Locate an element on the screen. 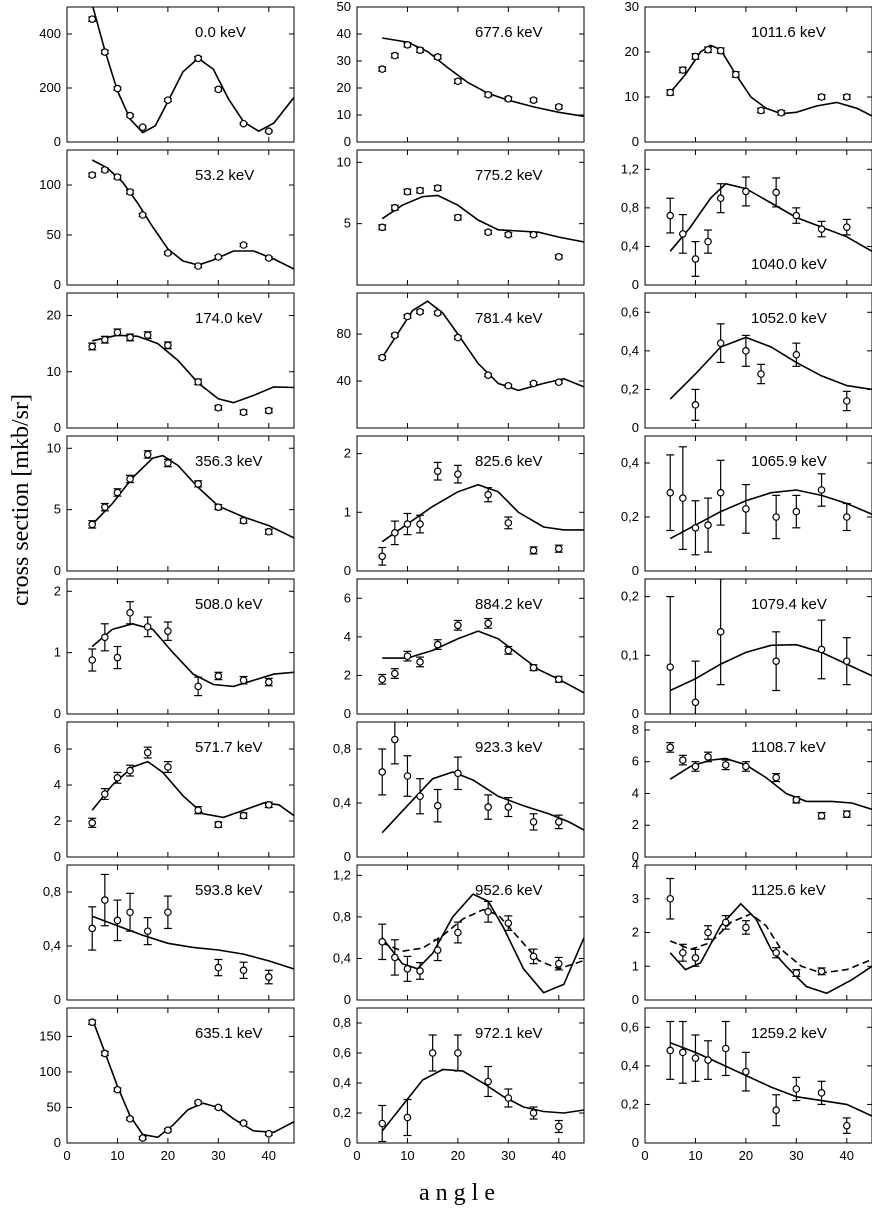  fit-curve-dashed is located at coordinates (770, 943).